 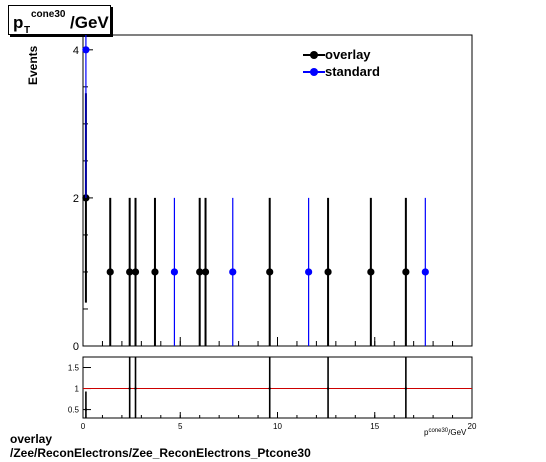 What do you see at coordinates (83, 426) in the screenshot?
I see `ratio-x-tick-label: 0` at bounding box center [83, 426].